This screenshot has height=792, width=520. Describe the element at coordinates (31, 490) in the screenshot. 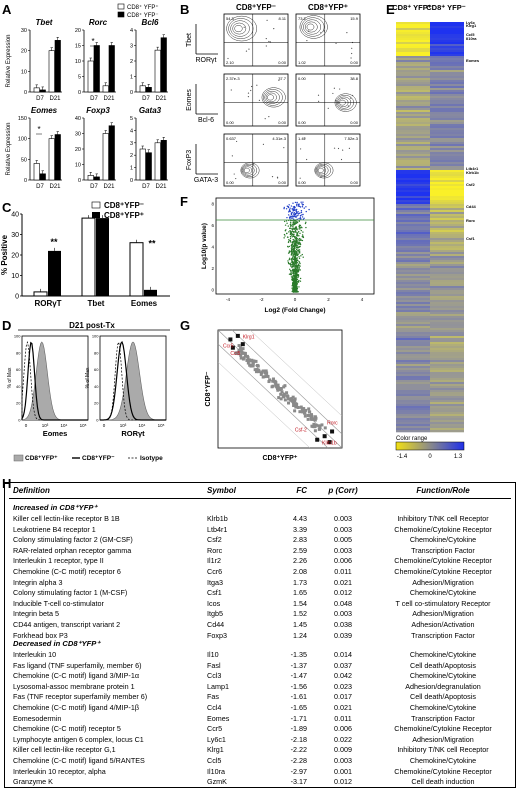

I see `header-definition: Definition` at that location.